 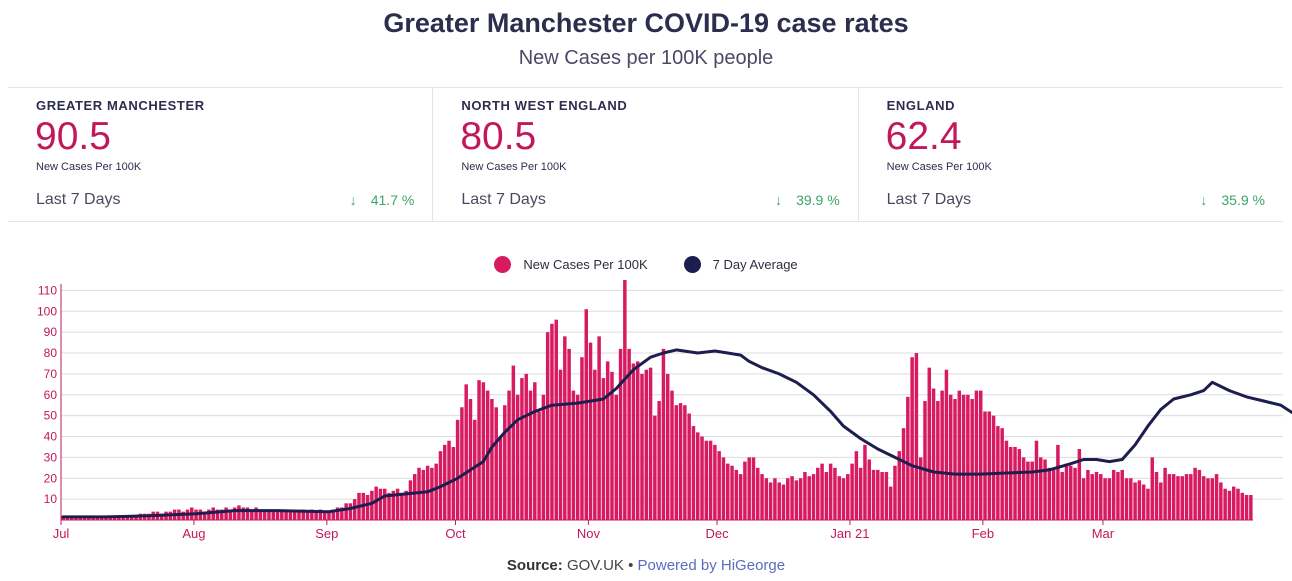 What do you see at coordinates (740, 264) in the screenshot?
I see `legend-item-7-day-average: 7 Day Average` at bounding box center [740, 264].